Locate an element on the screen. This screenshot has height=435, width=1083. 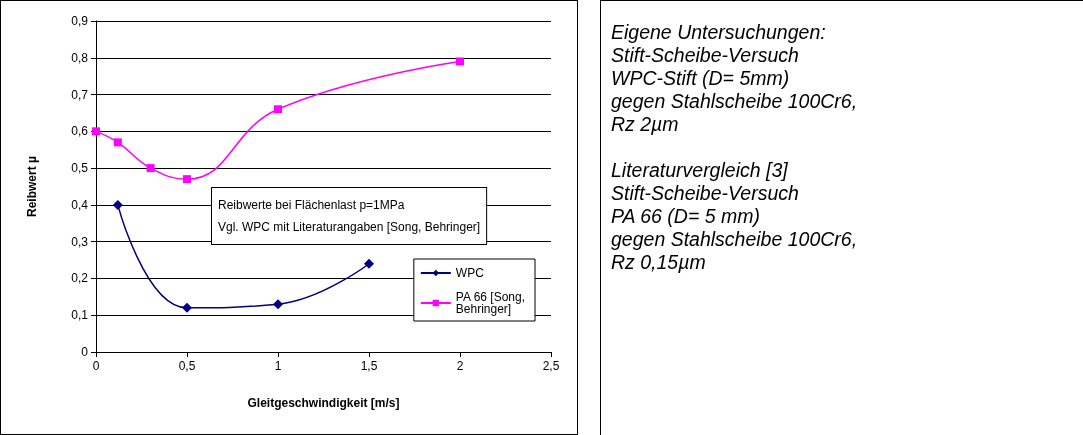
x-axis-title: Gleitgeschwindigkeit [m/s] is located at coordinates (323, 403).